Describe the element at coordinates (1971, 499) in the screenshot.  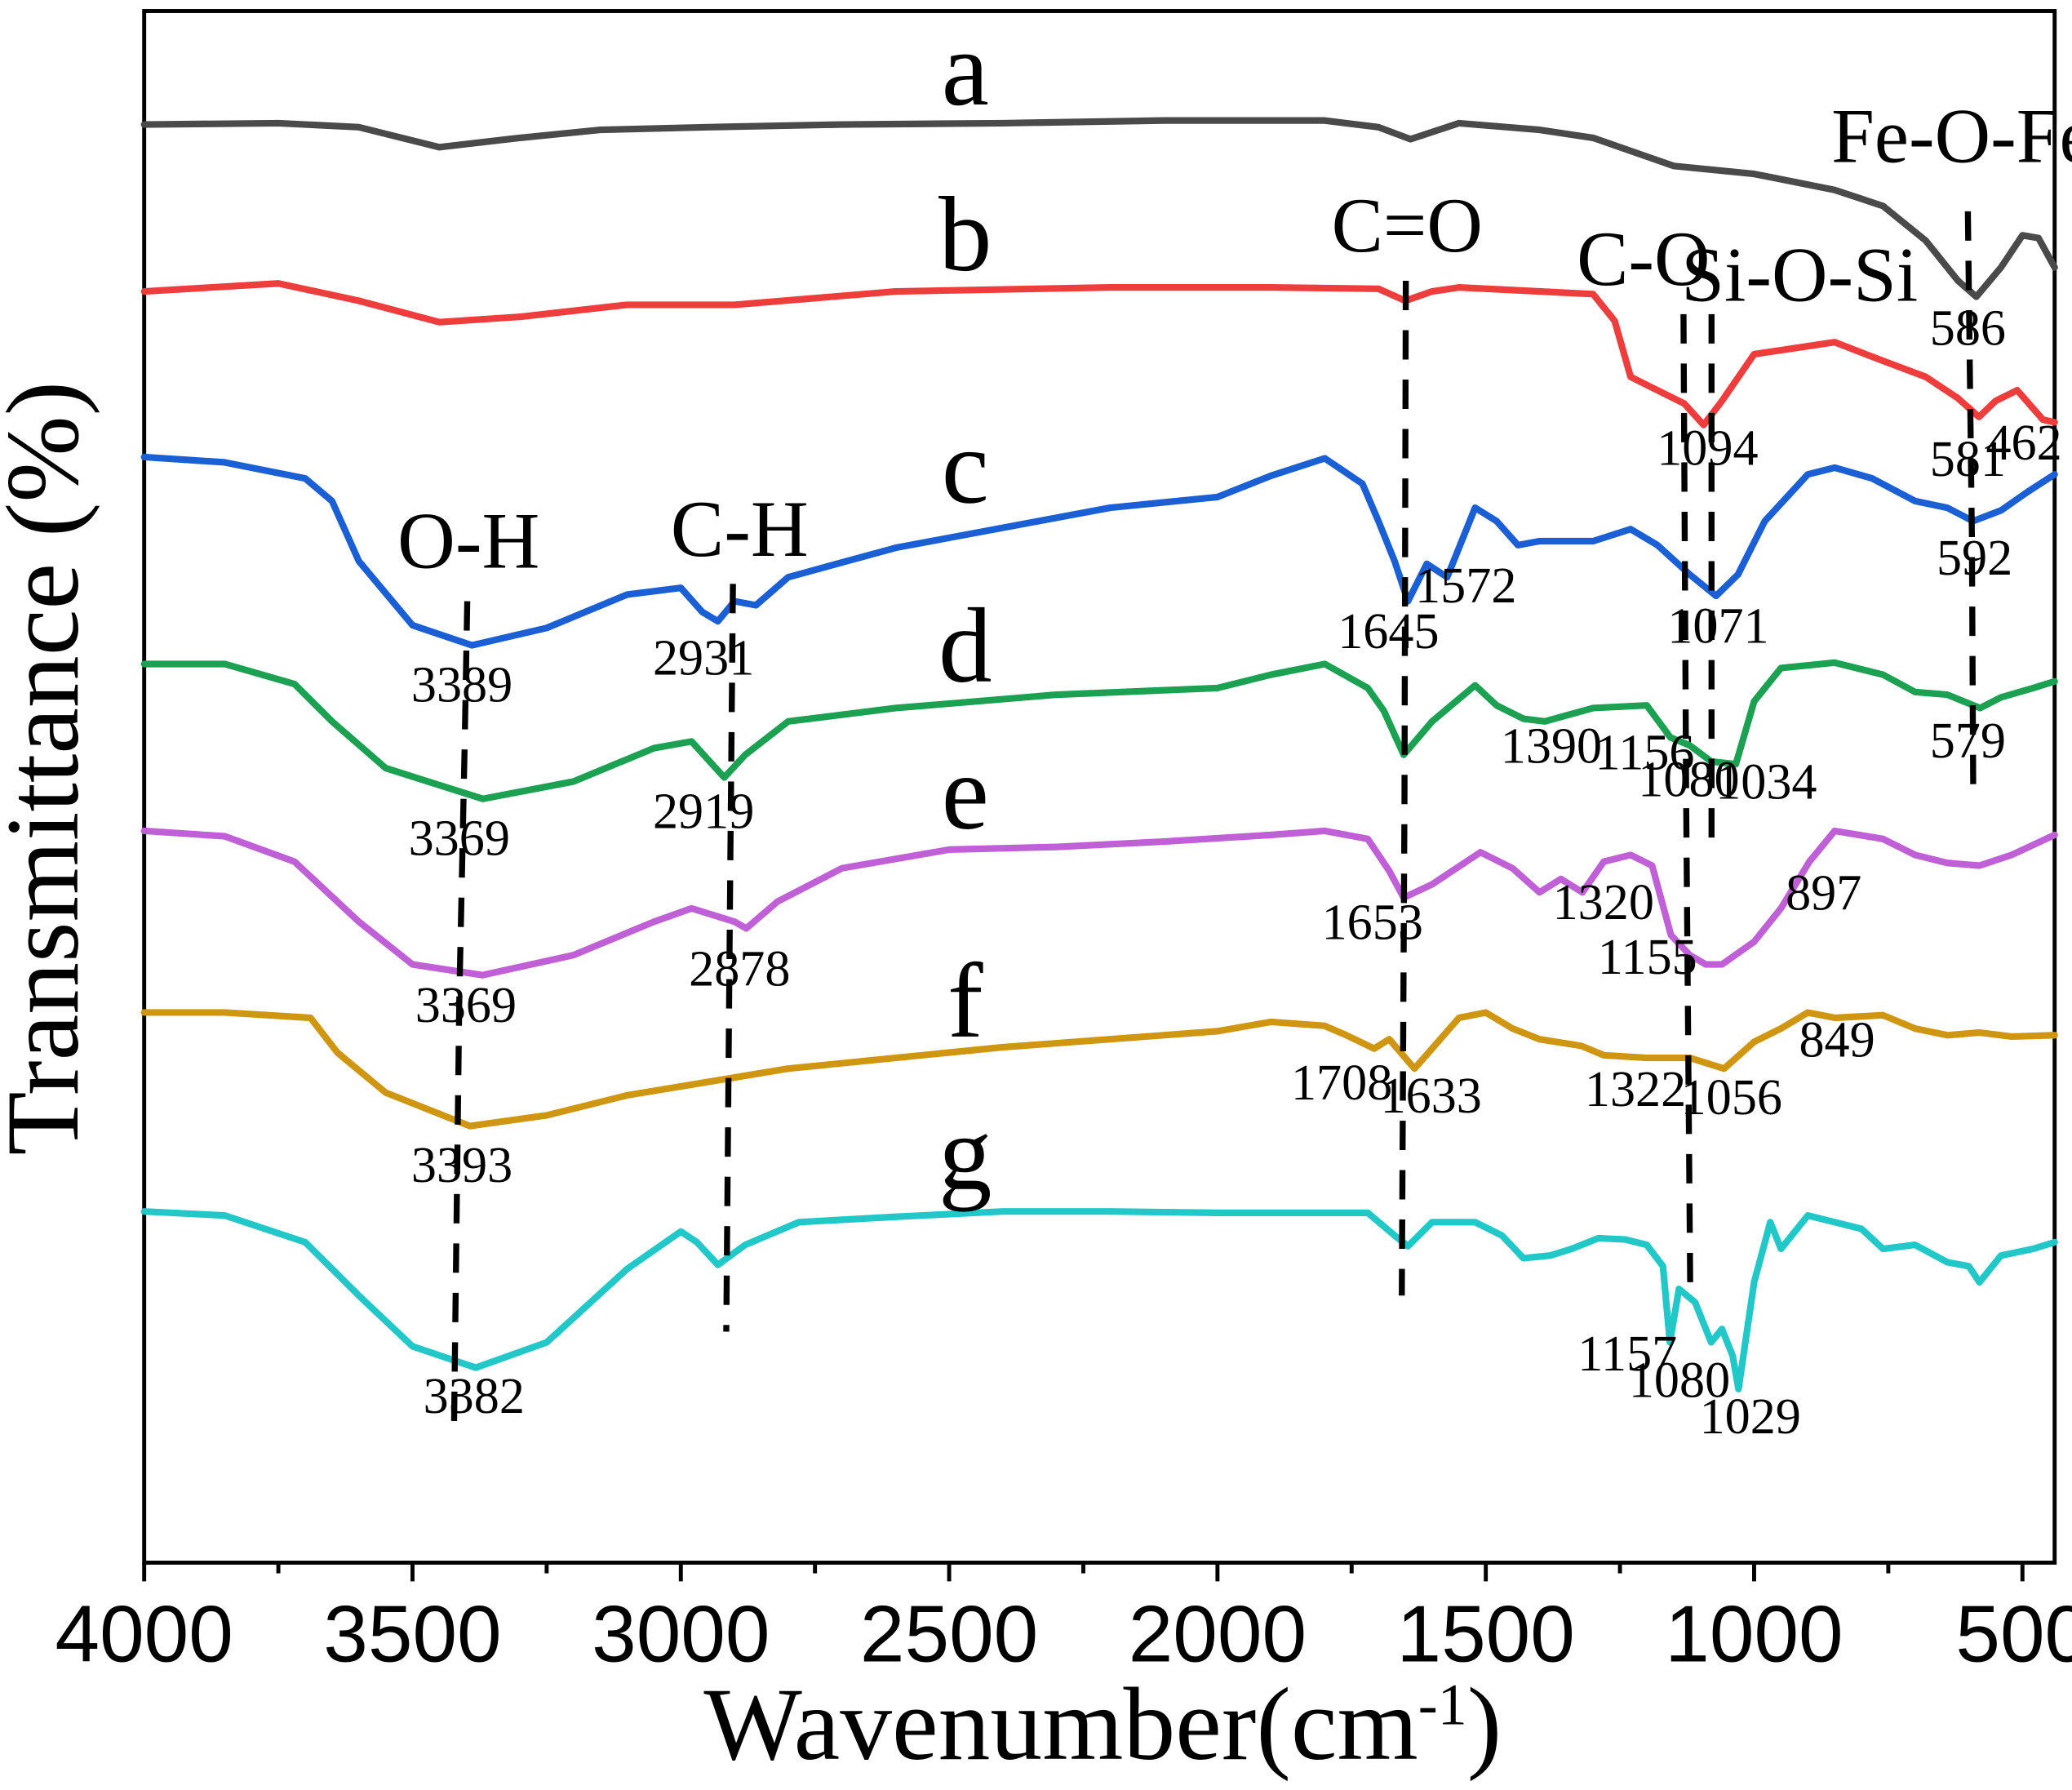
I see `guide-fe-o-fe` at that location.